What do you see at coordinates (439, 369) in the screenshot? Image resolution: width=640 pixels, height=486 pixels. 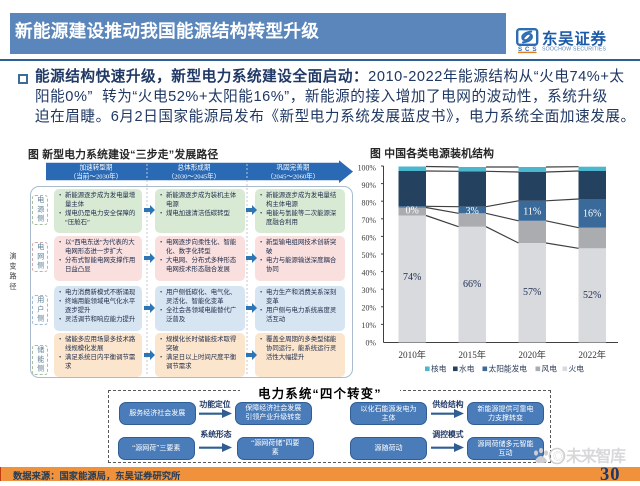 I see `svg-text: 核电` at bounding box center [439, 369].